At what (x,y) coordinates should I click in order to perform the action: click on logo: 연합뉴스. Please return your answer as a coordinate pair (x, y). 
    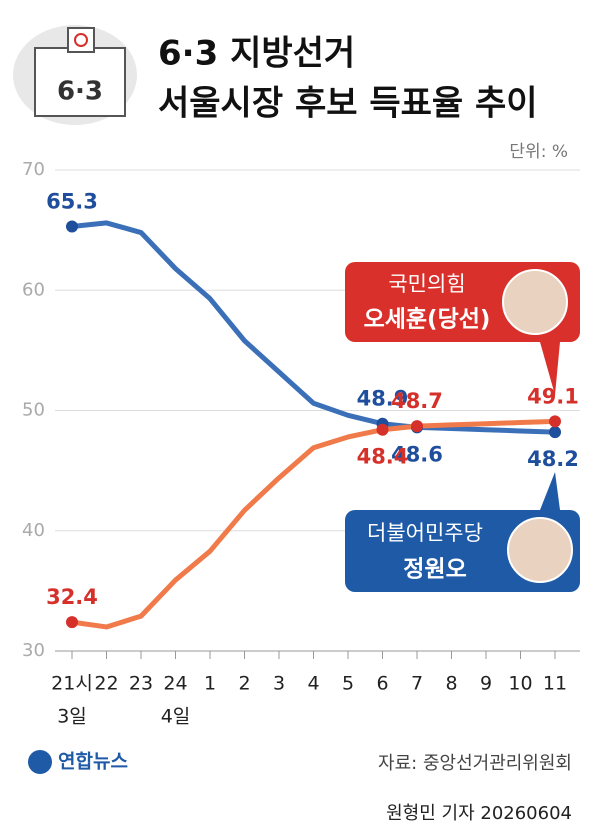
    Looking at the image, I should click on (78, 762).